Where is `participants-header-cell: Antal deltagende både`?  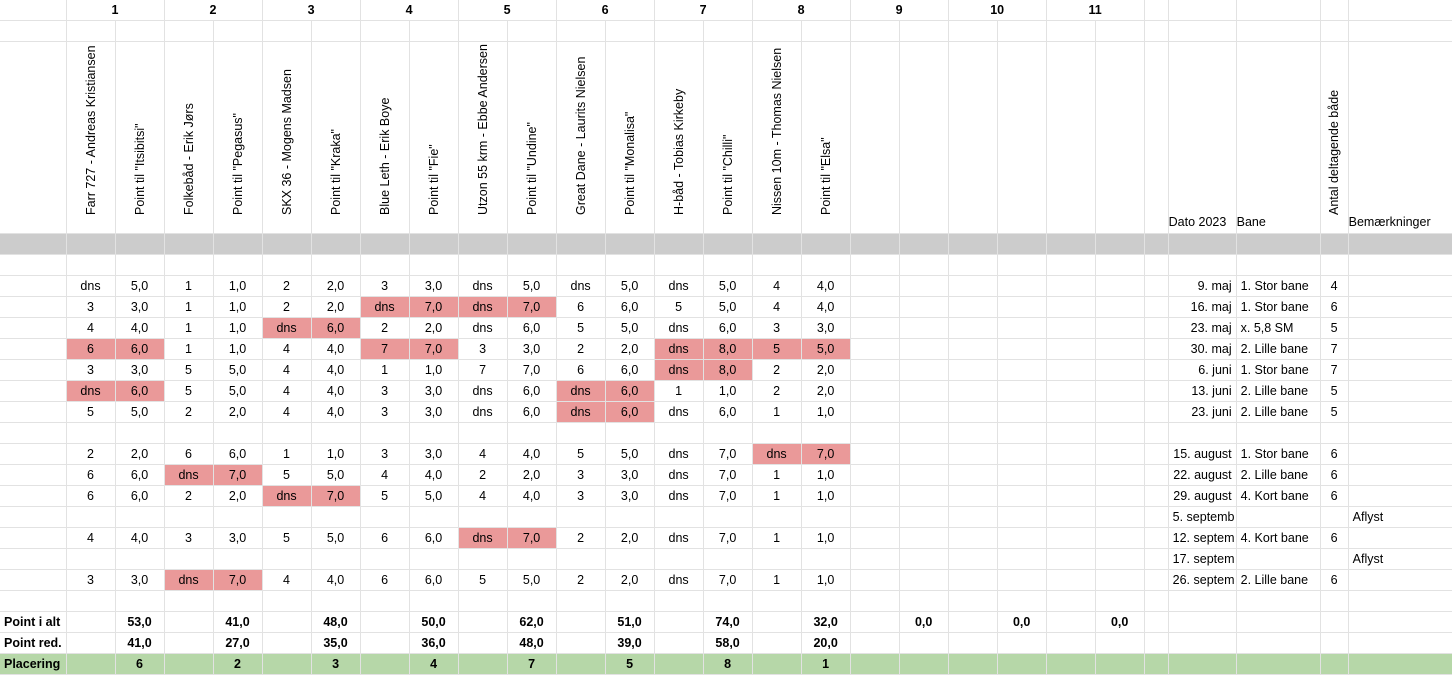
participants-header-cell: Antal deltagende både is located at coordinates (1334, 137).